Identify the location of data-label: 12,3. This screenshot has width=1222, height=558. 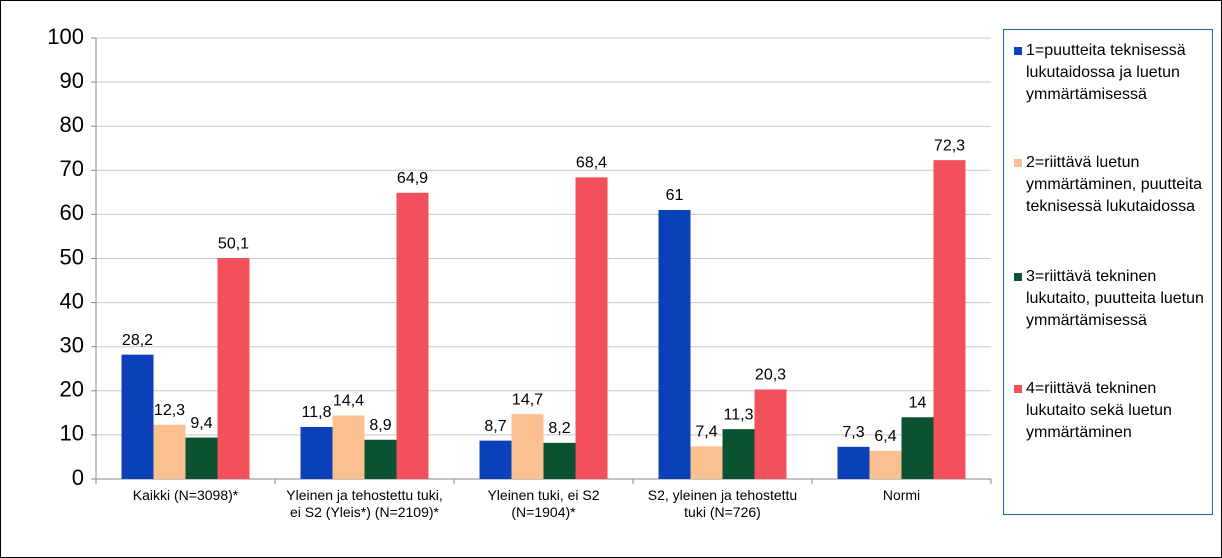
(169, 410).